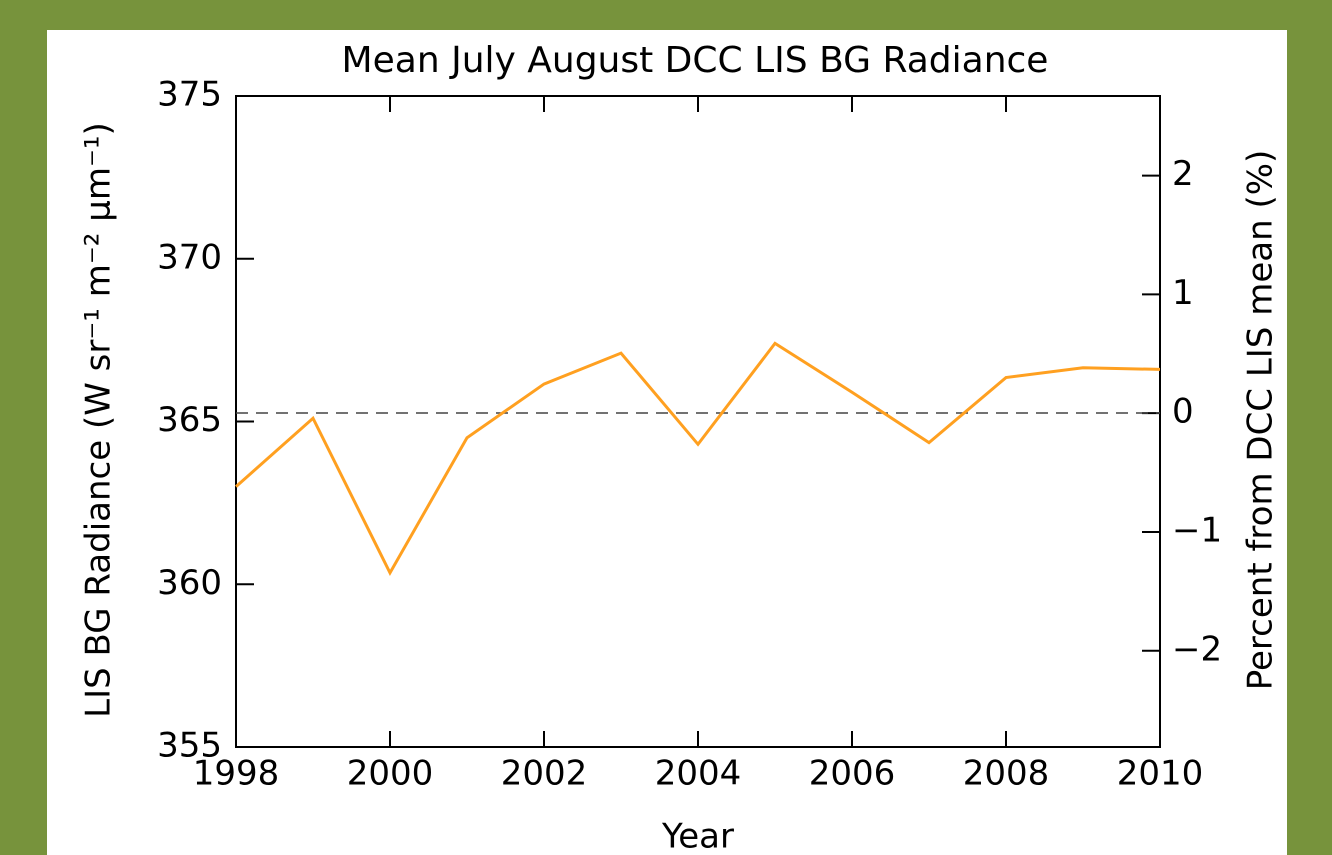 Image resolution: width=1332 pixels, height=855 pixels. What do you see at coordinates (189, 583) in the screenshot?
I see `y-tick-label: 360` at bounding box center [189, 583].